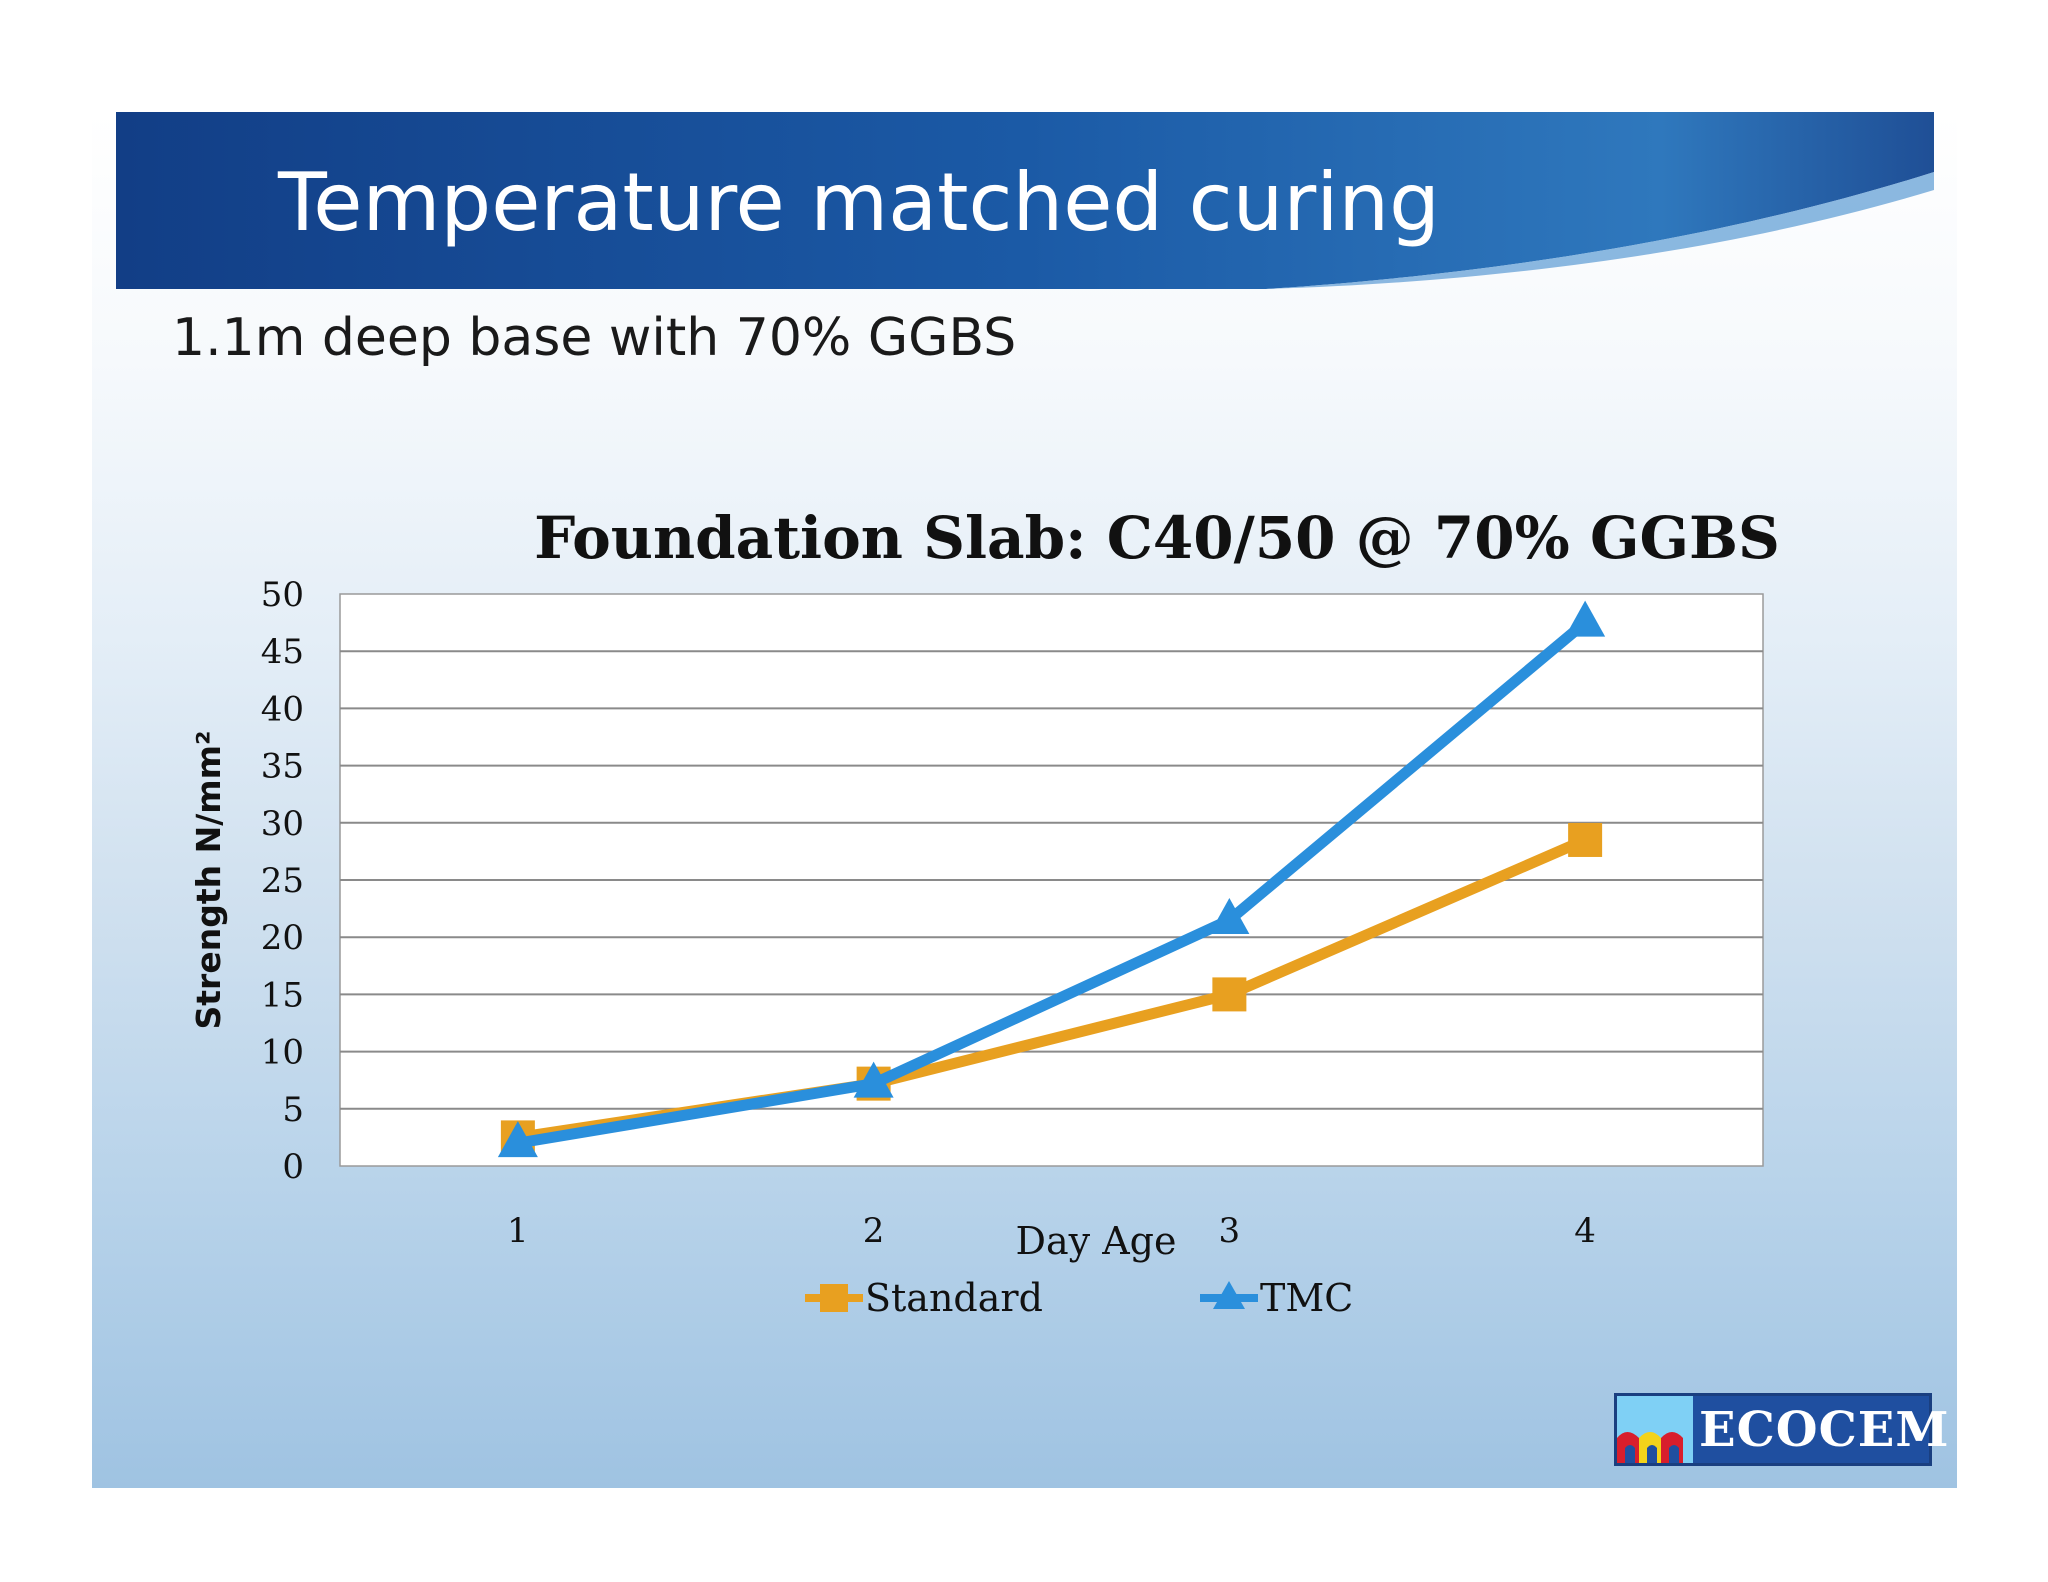 The image size is (2048, 1582). Describe the element at coordinates (954, 1298) in the screenshot. I see `legend-label-standard: Standard` at that location.